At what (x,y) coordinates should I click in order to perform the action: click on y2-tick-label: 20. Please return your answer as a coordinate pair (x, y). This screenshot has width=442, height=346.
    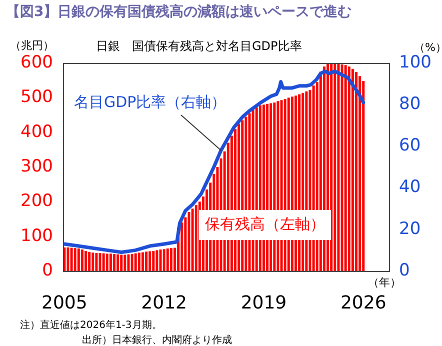
    Looking at the image, I should click on (410, 228).